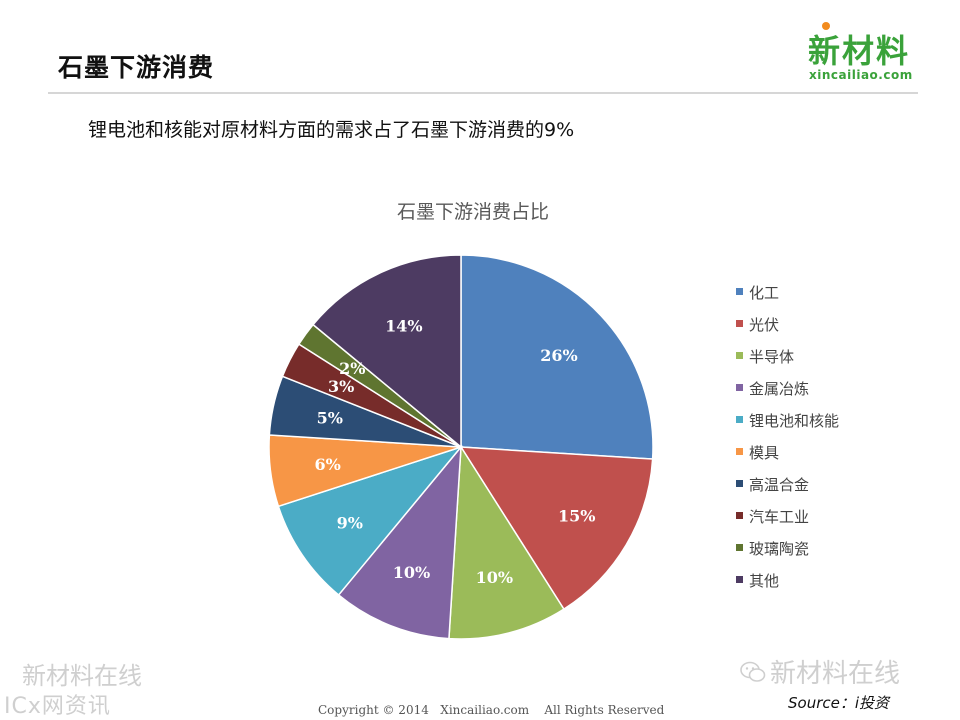  Describe the element at coordinates (861, 75) in the screenshot. I see `logo-domain: xincailiao.com` at that location.